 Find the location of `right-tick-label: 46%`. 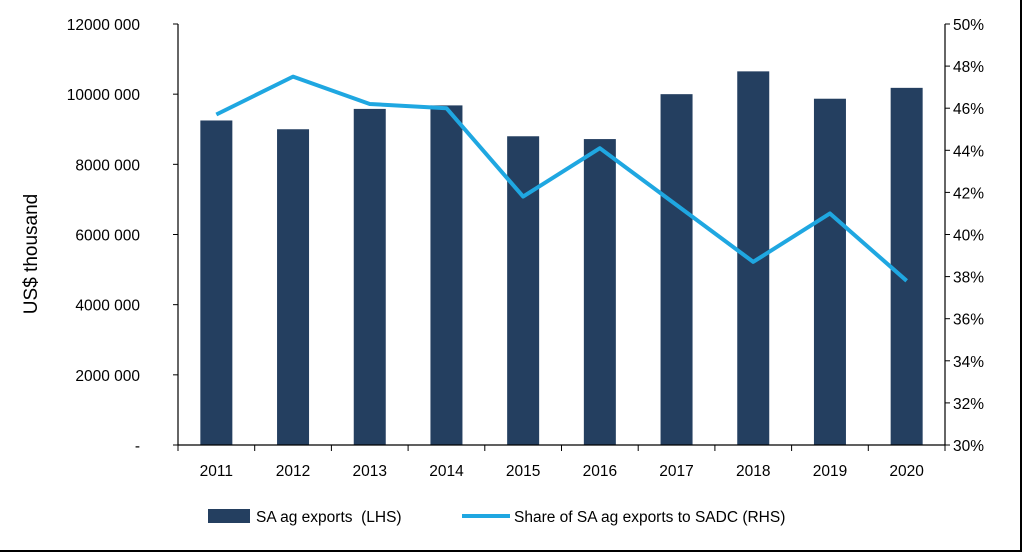

right-tick-label: 46% is located at coordinates (968, 109).